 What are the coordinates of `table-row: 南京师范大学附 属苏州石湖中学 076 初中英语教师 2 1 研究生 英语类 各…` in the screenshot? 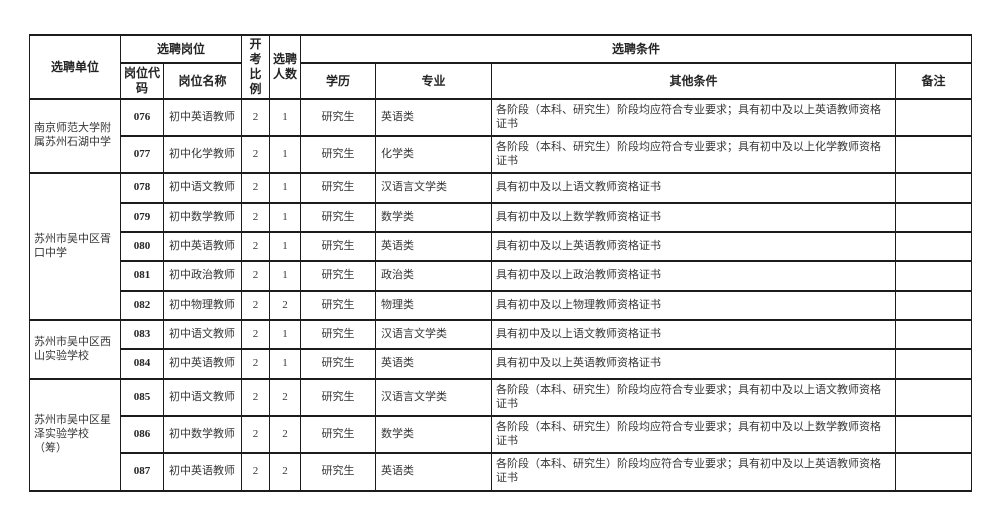 It's located at (501, 136).